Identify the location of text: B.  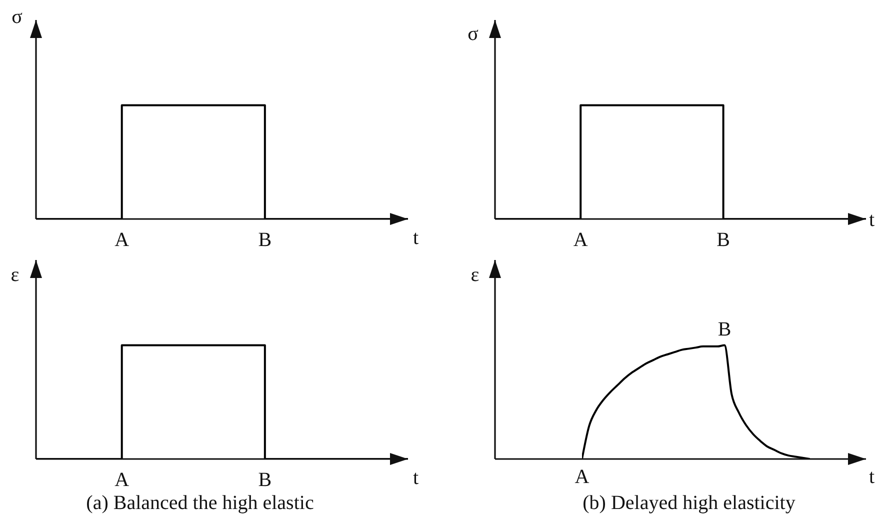
(725, 329).